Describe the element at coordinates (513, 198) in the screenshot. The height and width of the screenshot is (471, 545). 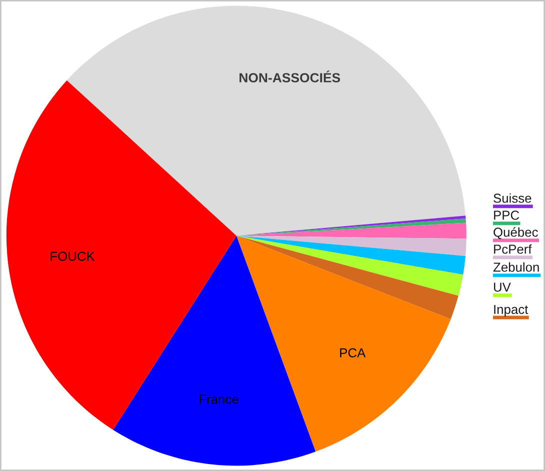
I see `slice-label: Suisse` at that location.